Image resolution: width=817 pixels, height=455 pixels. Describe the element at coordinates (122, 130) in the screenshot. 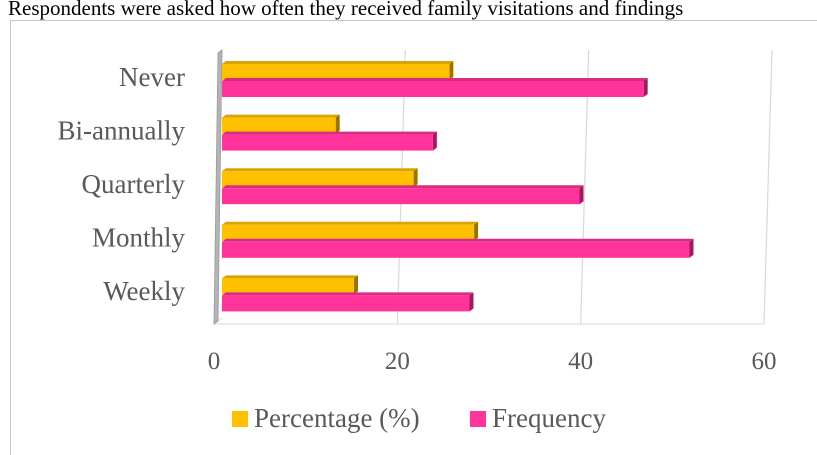

I see `category-label-bi-annually: Bi-annually` at that location.